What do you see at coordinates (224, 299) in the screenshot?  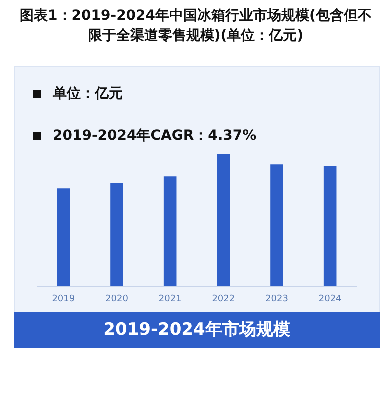 I see `x-tick-label: 2022` at bounding box center [224, 299].